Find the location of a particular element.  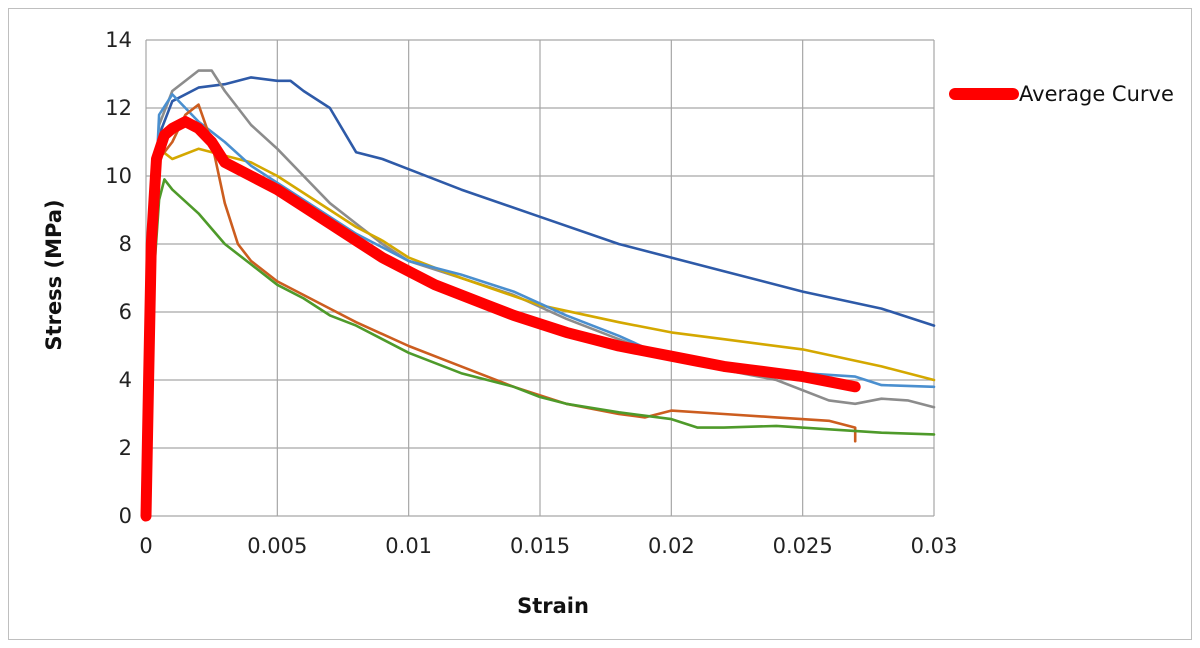

y-tick-label: 6 is located at coordinates (125, 312).